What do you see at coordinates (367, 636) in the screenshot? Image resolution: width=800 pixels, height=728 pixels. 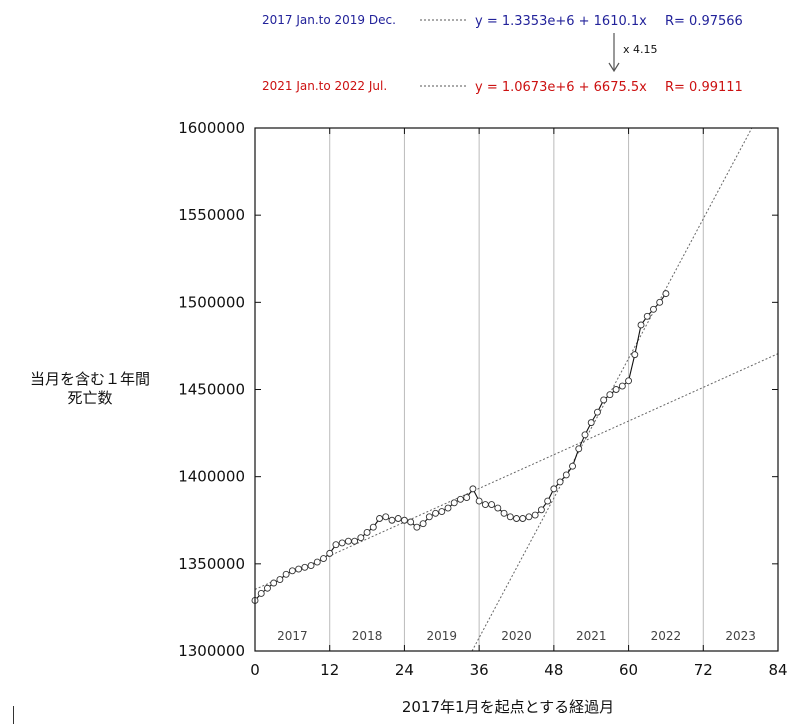 I see `year-label-2018: 2018` at bounding box center [367, 636].